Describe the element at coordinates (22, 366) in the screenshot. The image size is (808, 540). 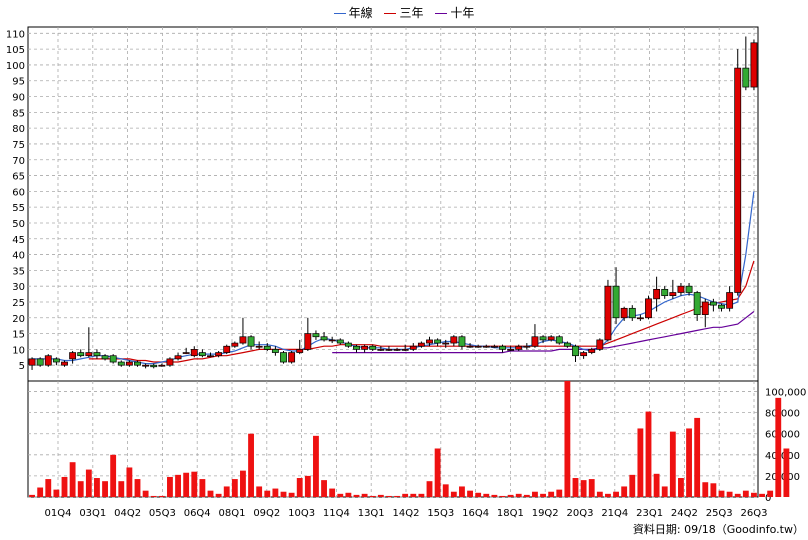
I see `price-tick-label: 5` at that location.